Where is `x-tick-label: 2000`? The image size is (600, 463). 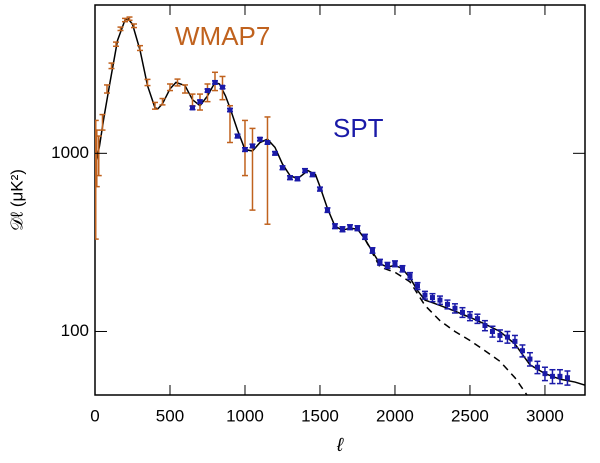
x-tick-label: 2000 is located at coordinates (395, 415).